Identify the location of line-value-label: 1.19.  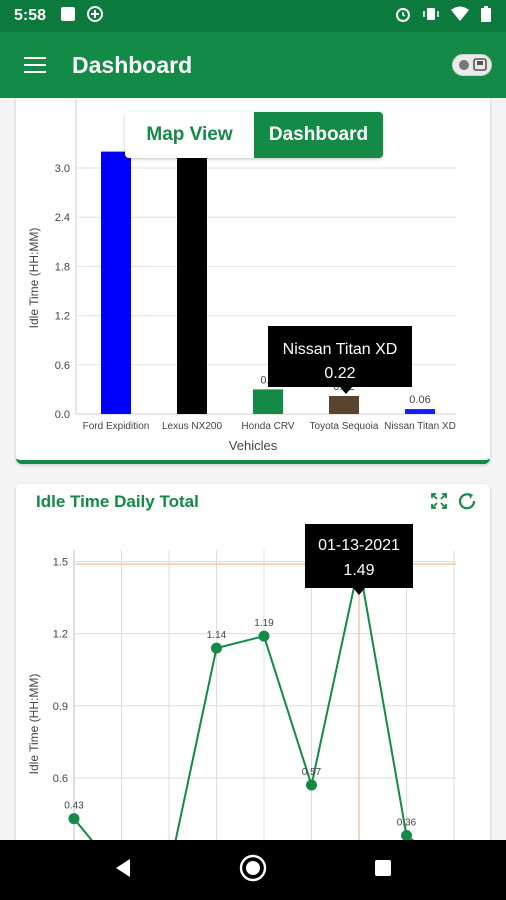
(264, 623).